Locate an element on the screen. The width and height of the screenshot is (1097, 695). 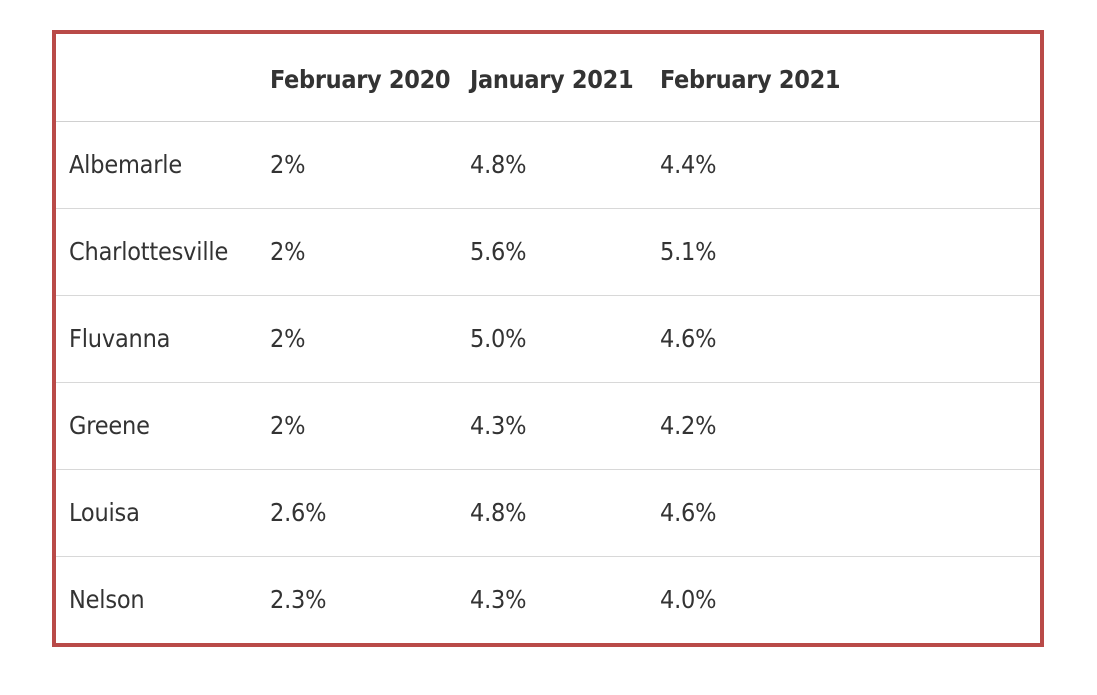
table-row: Fluvanna 2% 5.0% 4.6% is located at coordinates (548, 338).